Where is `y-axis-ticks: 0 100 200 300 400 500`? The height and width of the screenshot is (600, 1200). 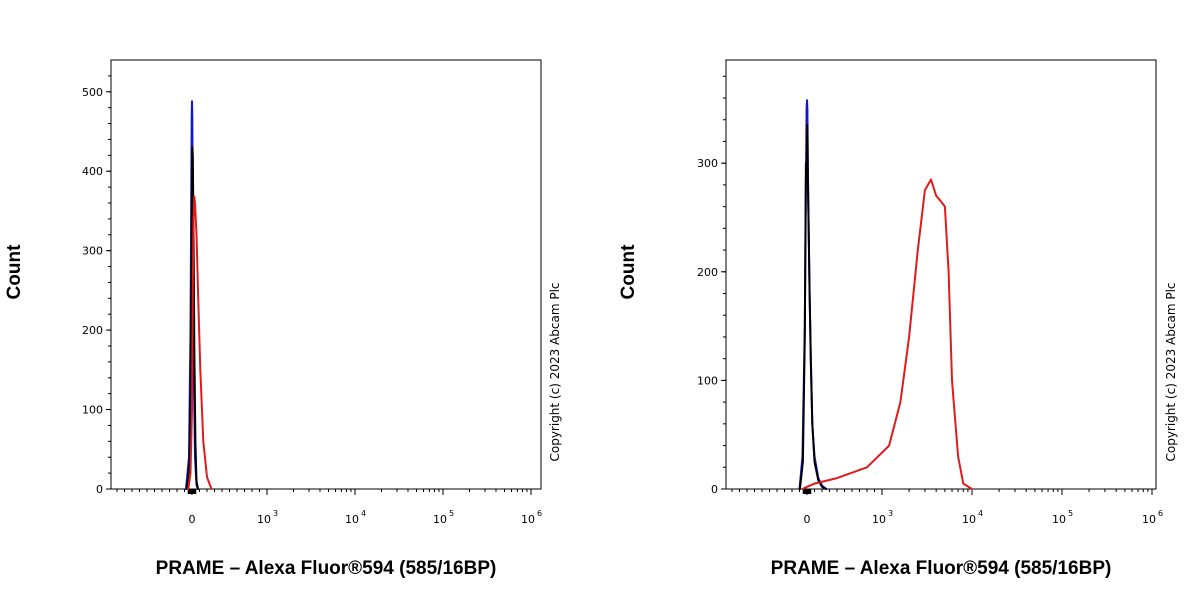 y-axis-ticks: 0 100 200 300 400 500 is located at coordinates (96, 285).